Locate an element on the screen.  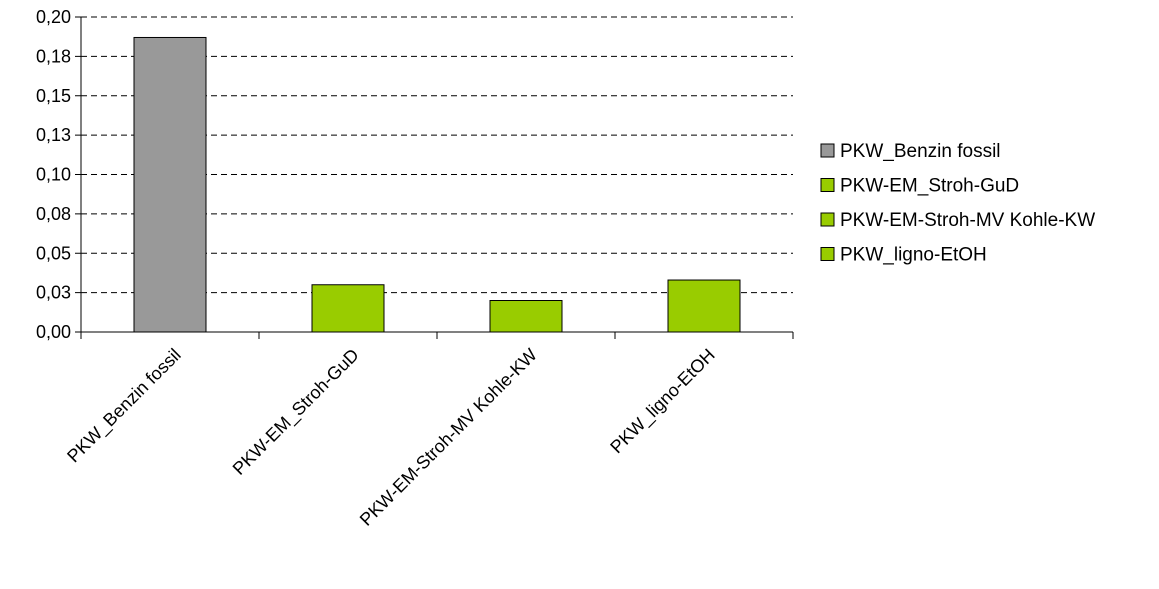
y-tick-label: 0,08 is located at coordinates (53, 214).